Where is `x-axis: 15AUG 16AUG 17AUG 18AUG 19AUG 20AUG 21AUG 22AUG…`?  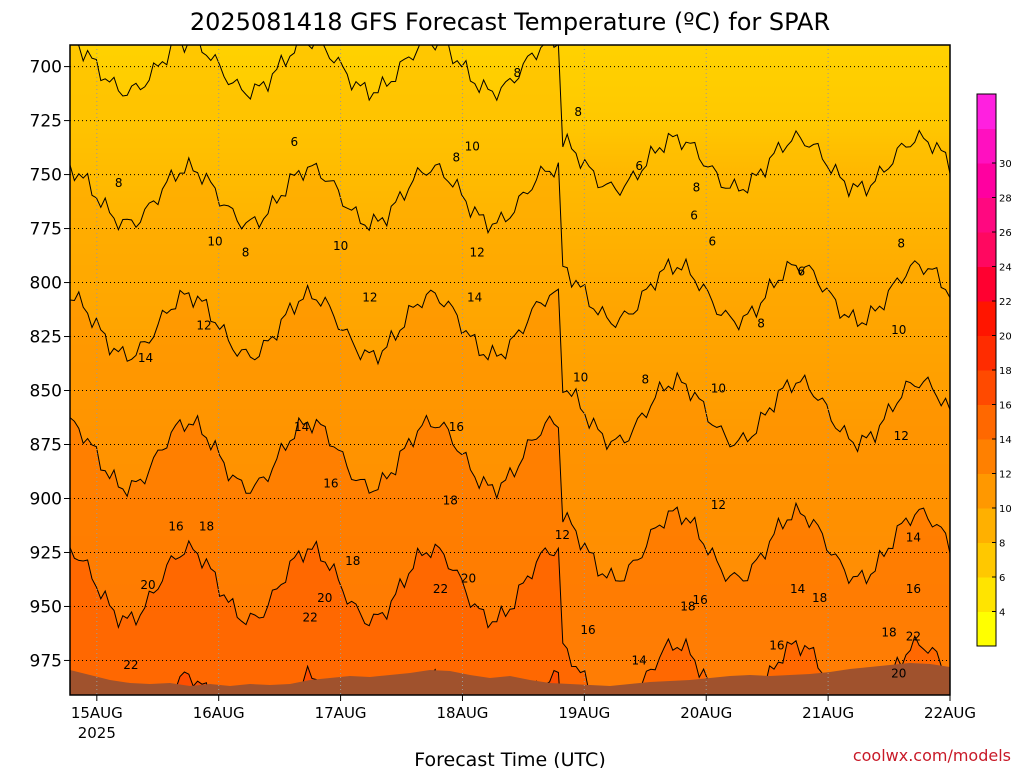 x-axis: 15AUG 16AUG 17AUG 18AUG 19AUG 20AUG 21AUG 22AUG… is located at coordinates (523, 718).